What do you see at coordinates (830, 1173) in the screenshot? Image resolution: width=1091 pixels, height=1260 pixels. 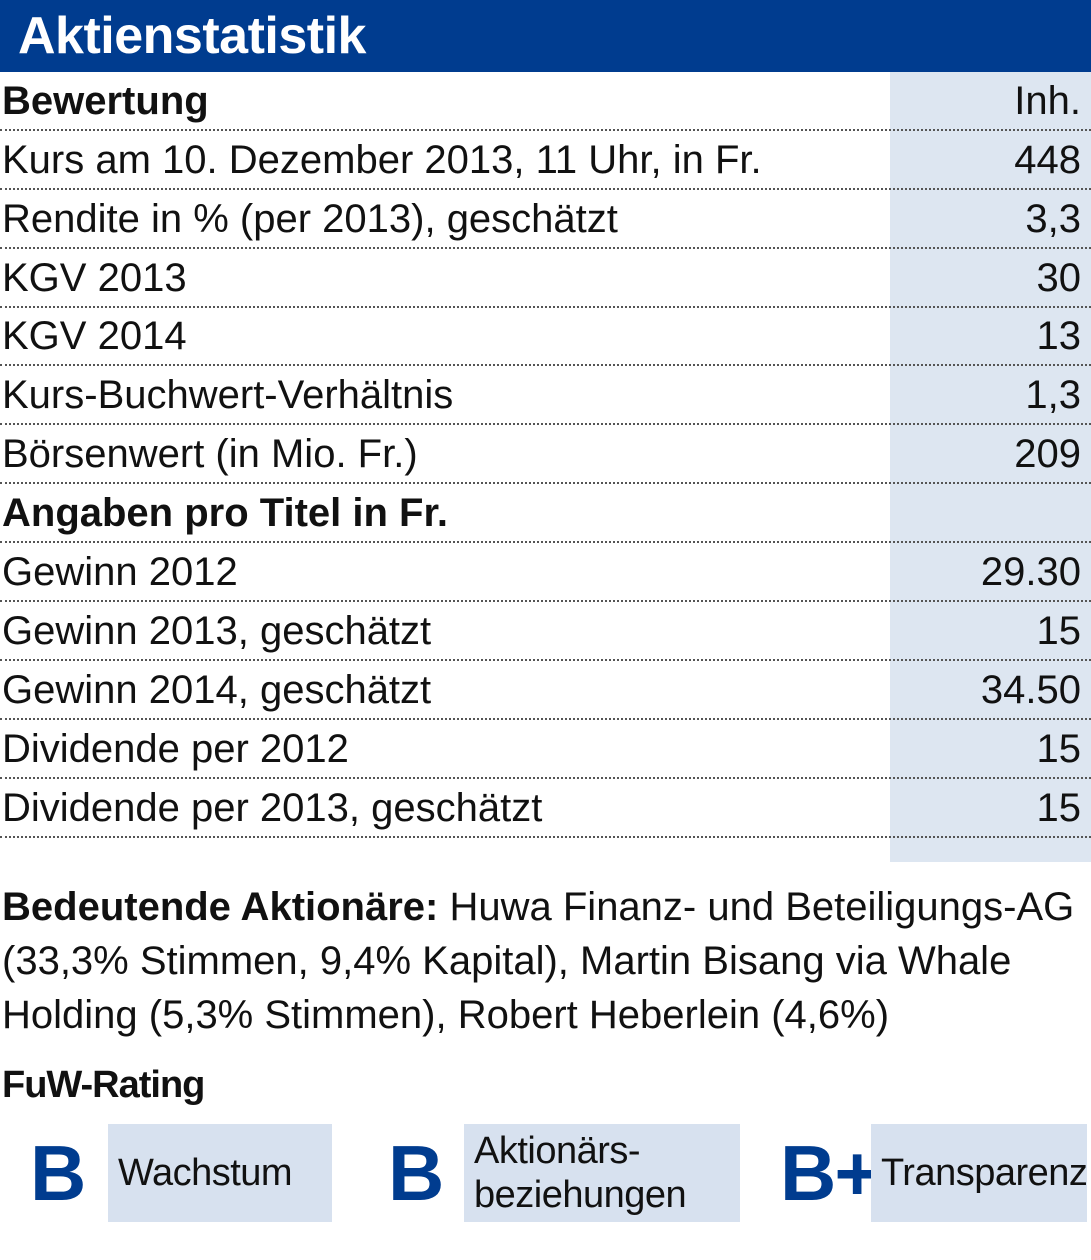 I see `rating-grade: B+` at bounding box center [830, 1173].